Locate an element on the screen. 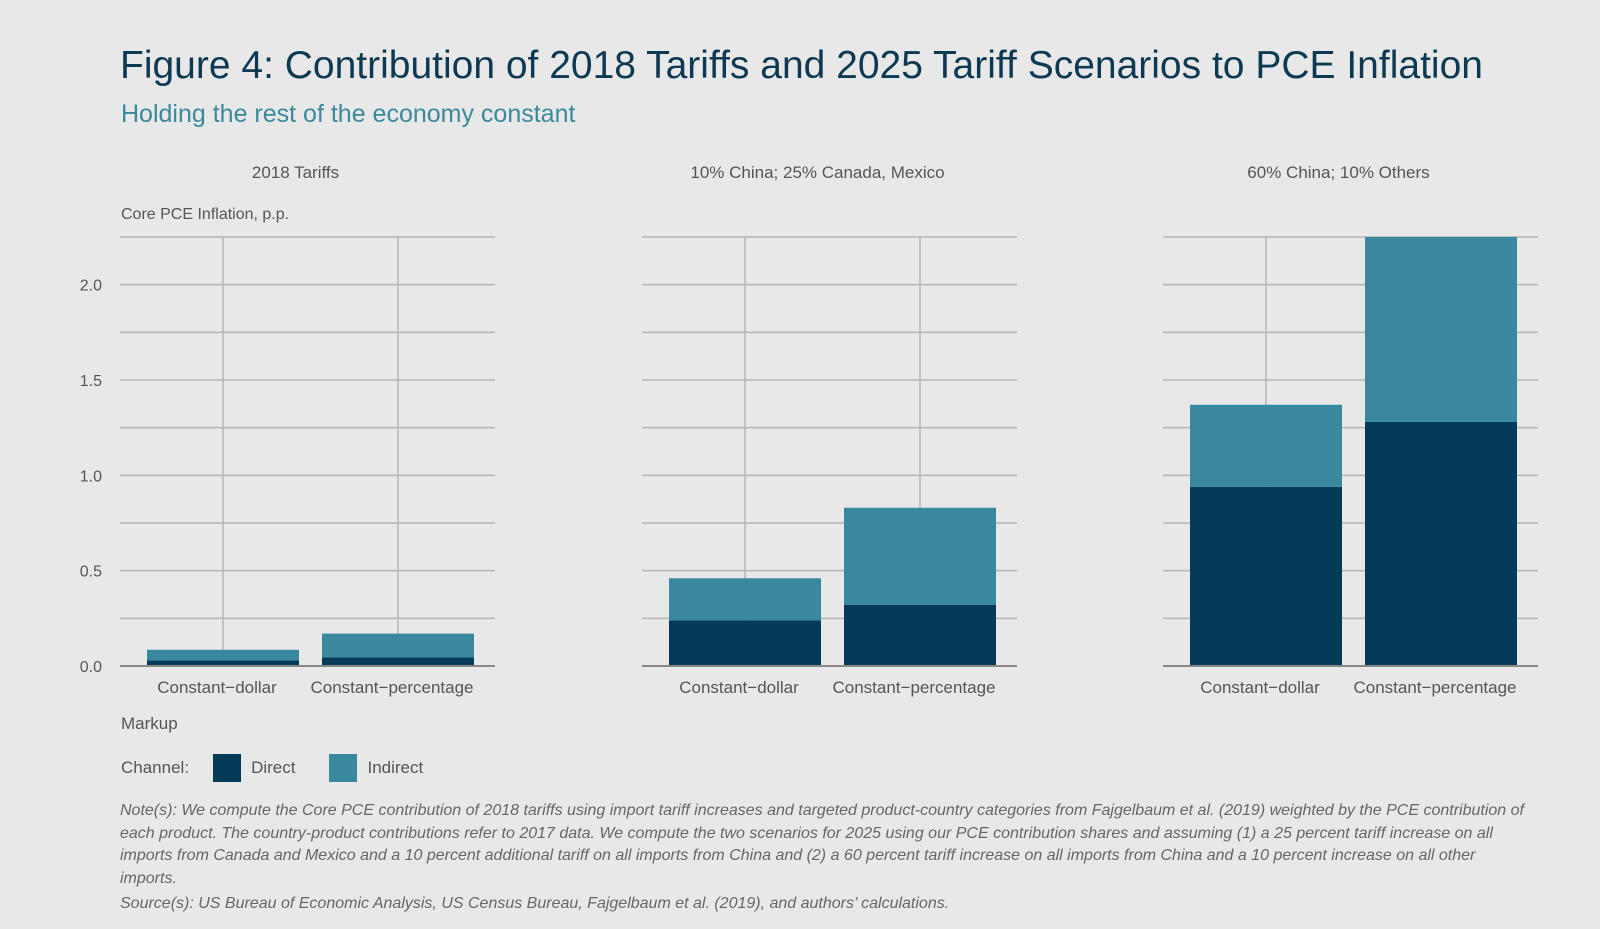 The height and width of the screenshot is (929, 1600). legend-swatch-indirect is located at coordinates (343, 768).